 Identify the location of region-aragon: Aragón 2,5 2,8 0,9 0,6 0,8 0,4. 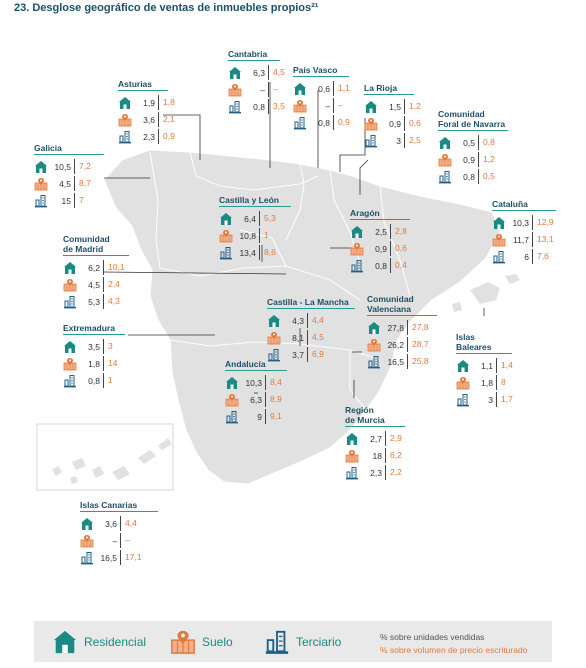
(380, 241).